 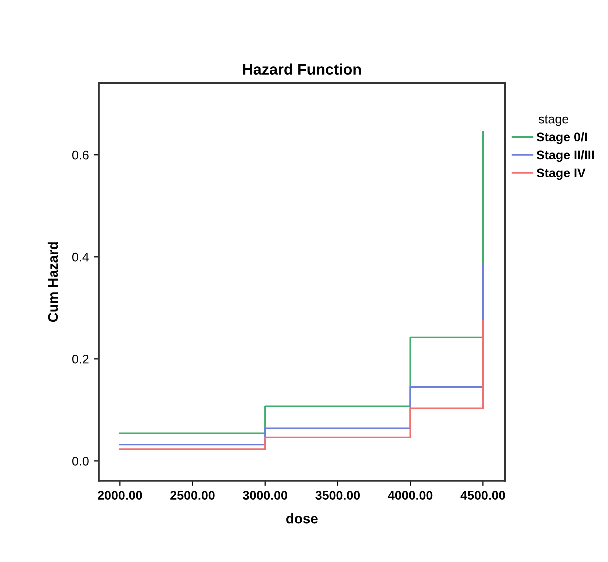 I want to click on legend-label: Stage 0/I, so click(x=562, y=138).